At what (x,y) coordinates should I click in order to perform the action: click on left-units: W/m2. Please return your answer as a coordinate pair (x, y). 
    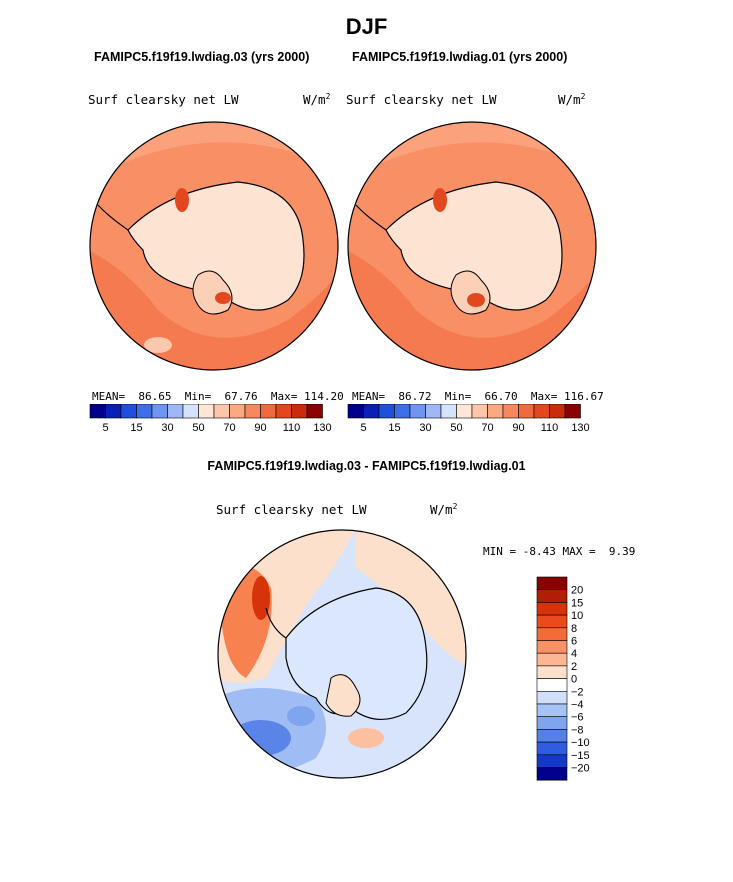
    Looking at the image, I should click on (317, 100).